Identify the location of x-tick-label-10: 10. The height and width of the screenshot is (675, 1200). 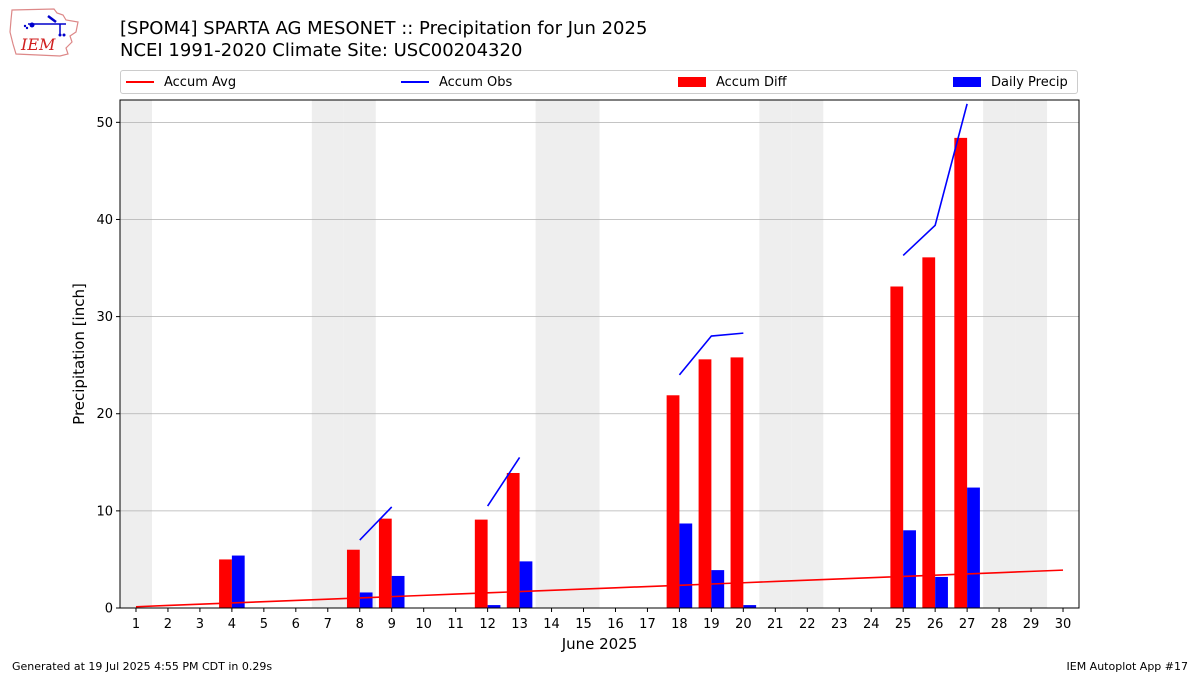
(423, 624).